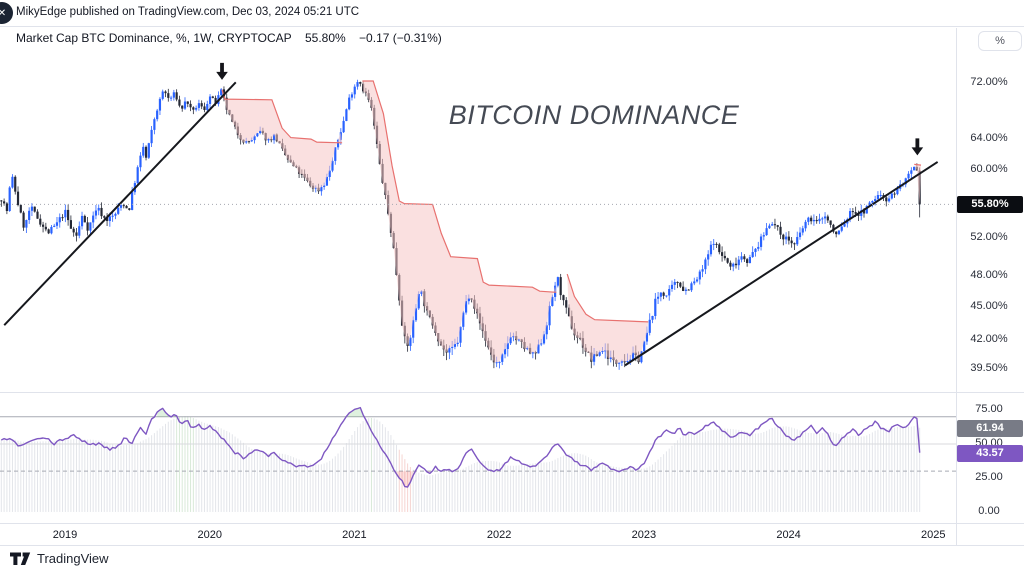 The image size is (1024, 578). I want to click on tradingview-logo-icon, so click(20, 558).